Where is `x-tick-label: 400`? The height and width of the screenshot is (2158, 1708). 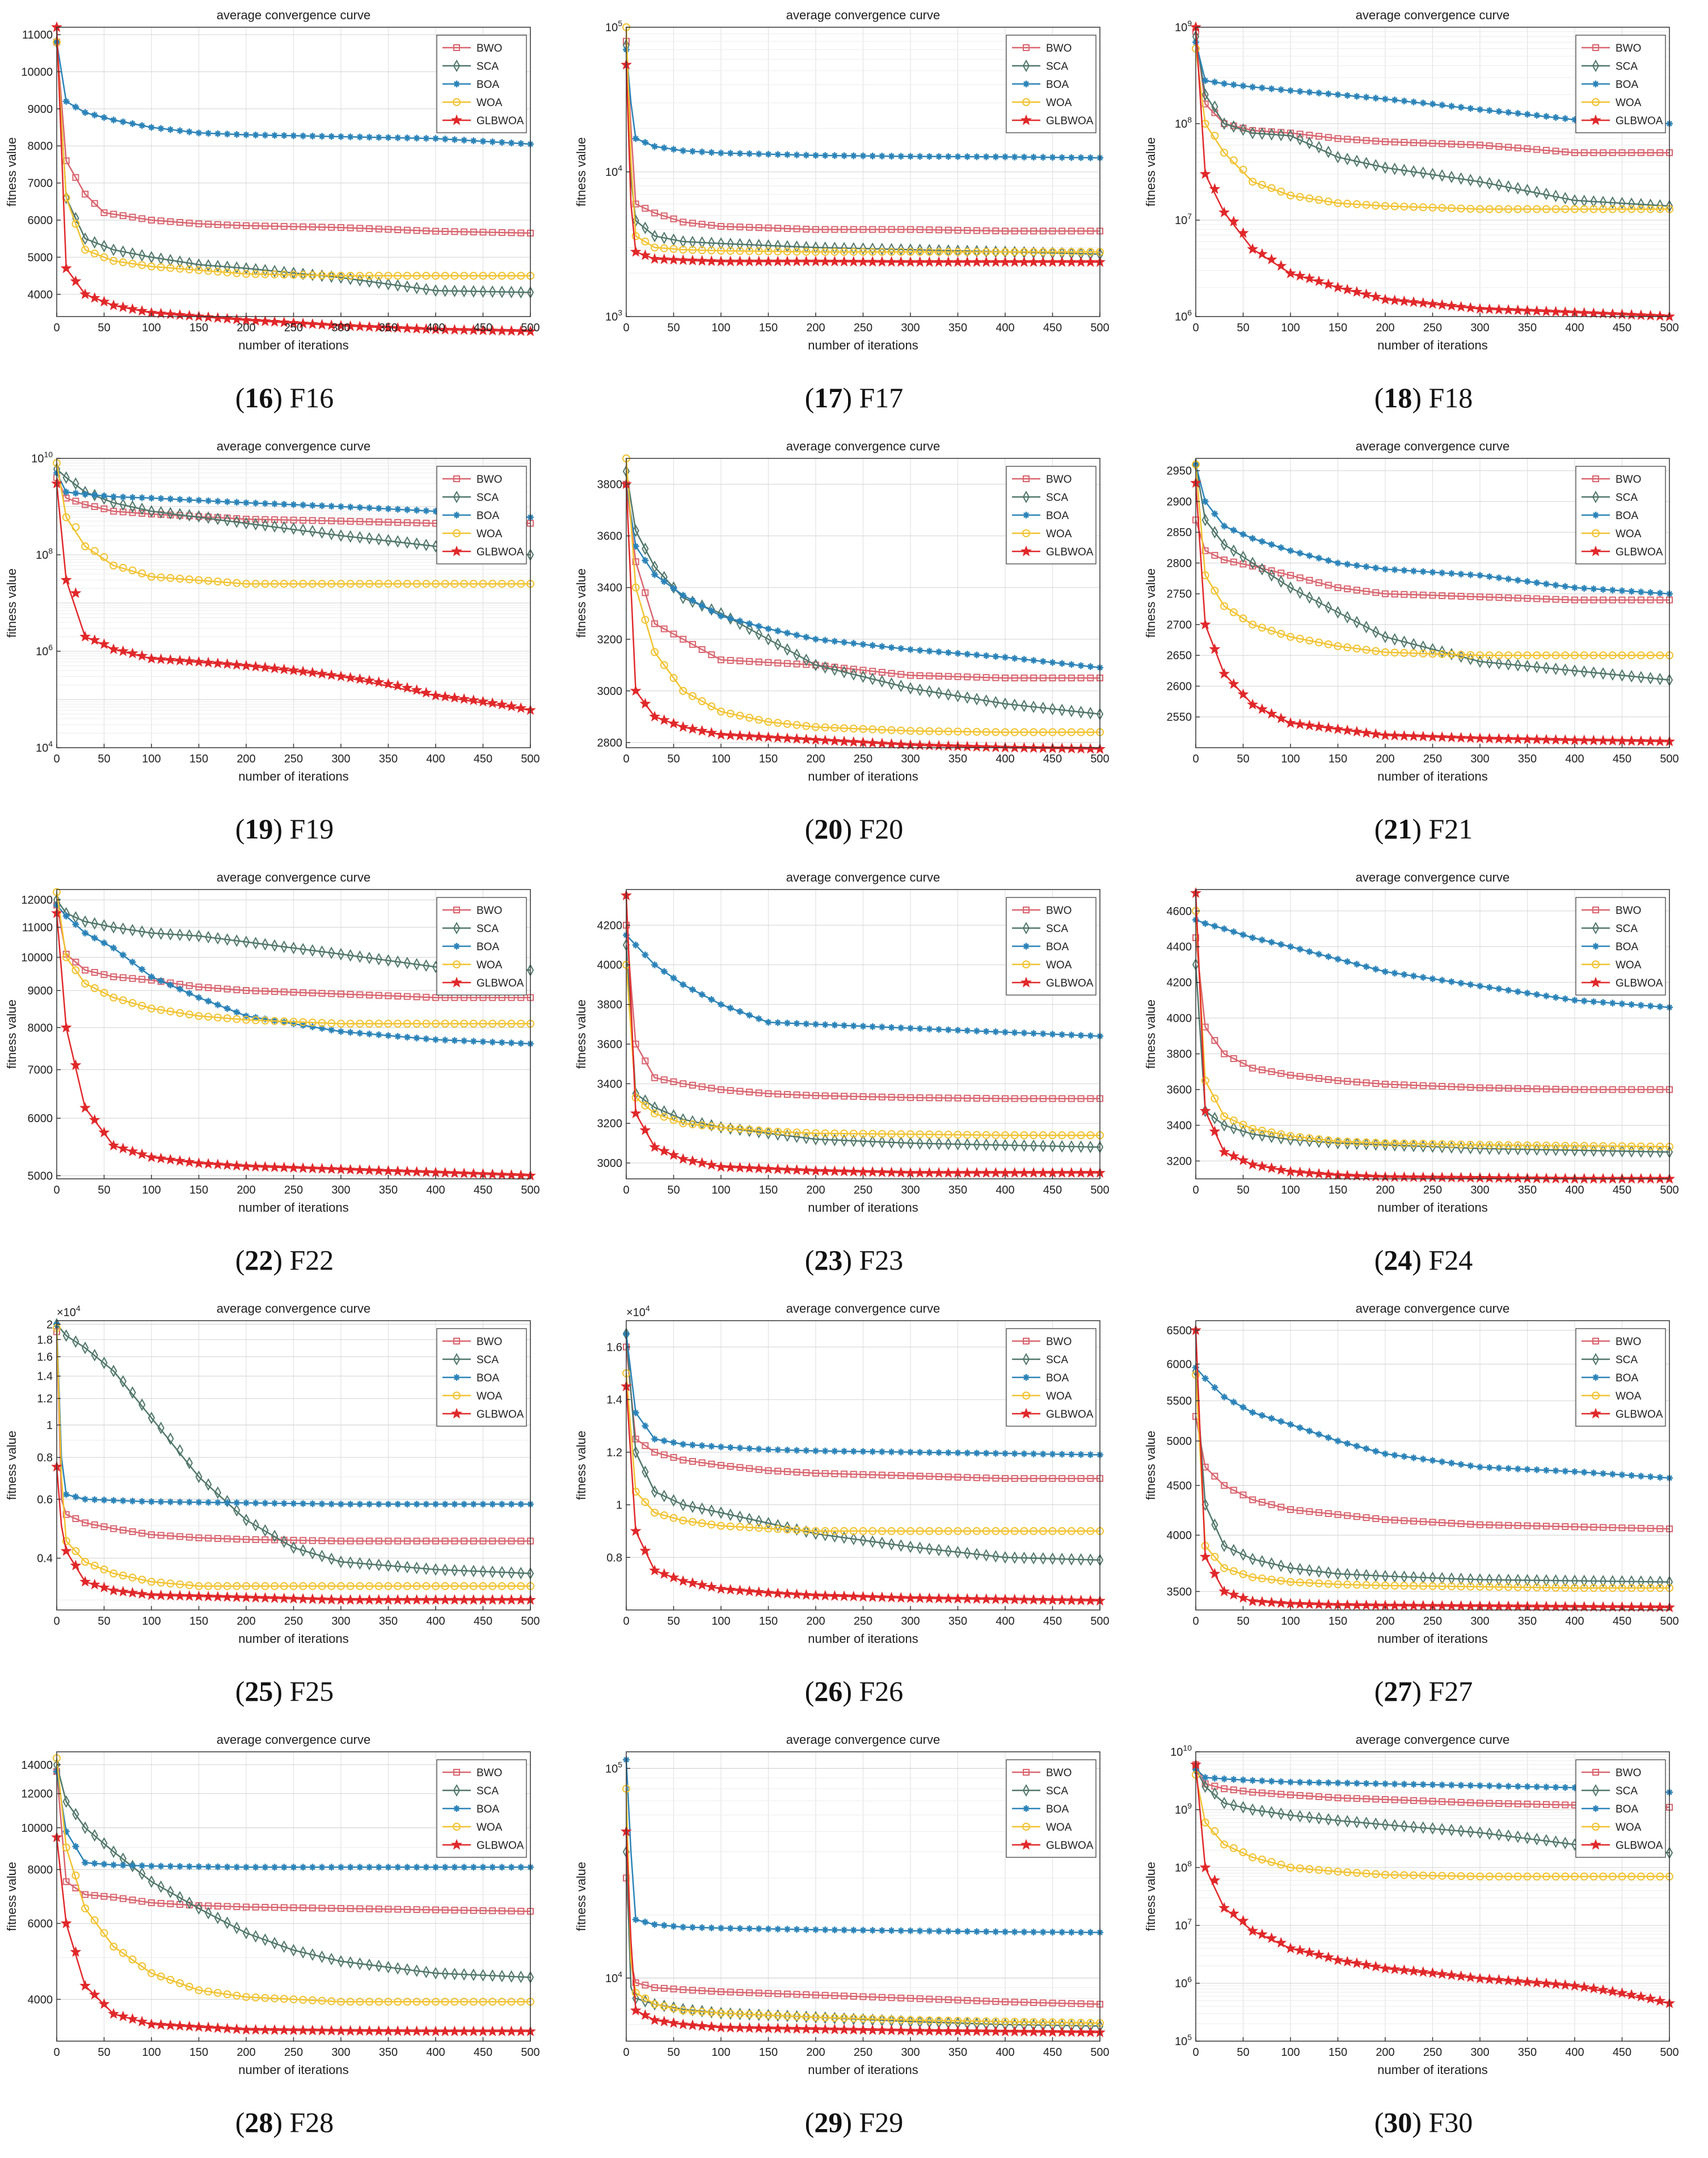 x-tick-label: 400 is located at coordinates (1005, 2053).